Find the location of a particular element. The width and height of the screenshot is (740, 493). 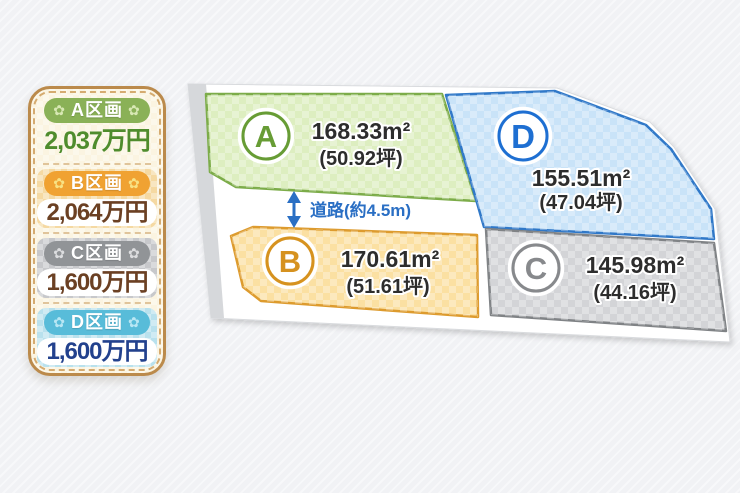

plot-d-area-tsubo: (47.04坪) is located at coordinates (580, 202).